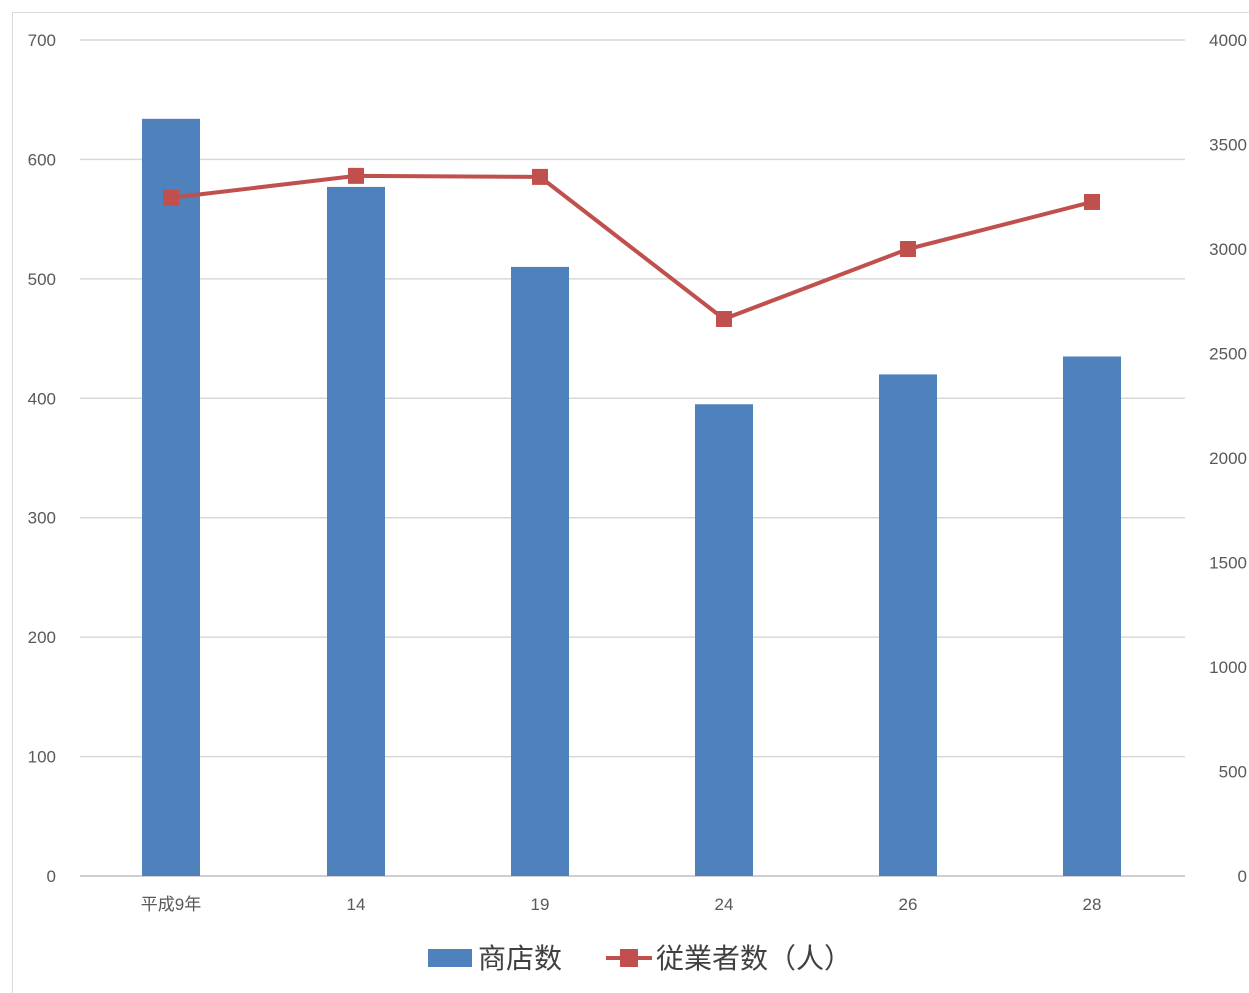 The width and height of the screenshot is (1249, 993). Describe the element at coordinates (540, 904) in the screenshot. I see `x-tick-label: 19` at that location.